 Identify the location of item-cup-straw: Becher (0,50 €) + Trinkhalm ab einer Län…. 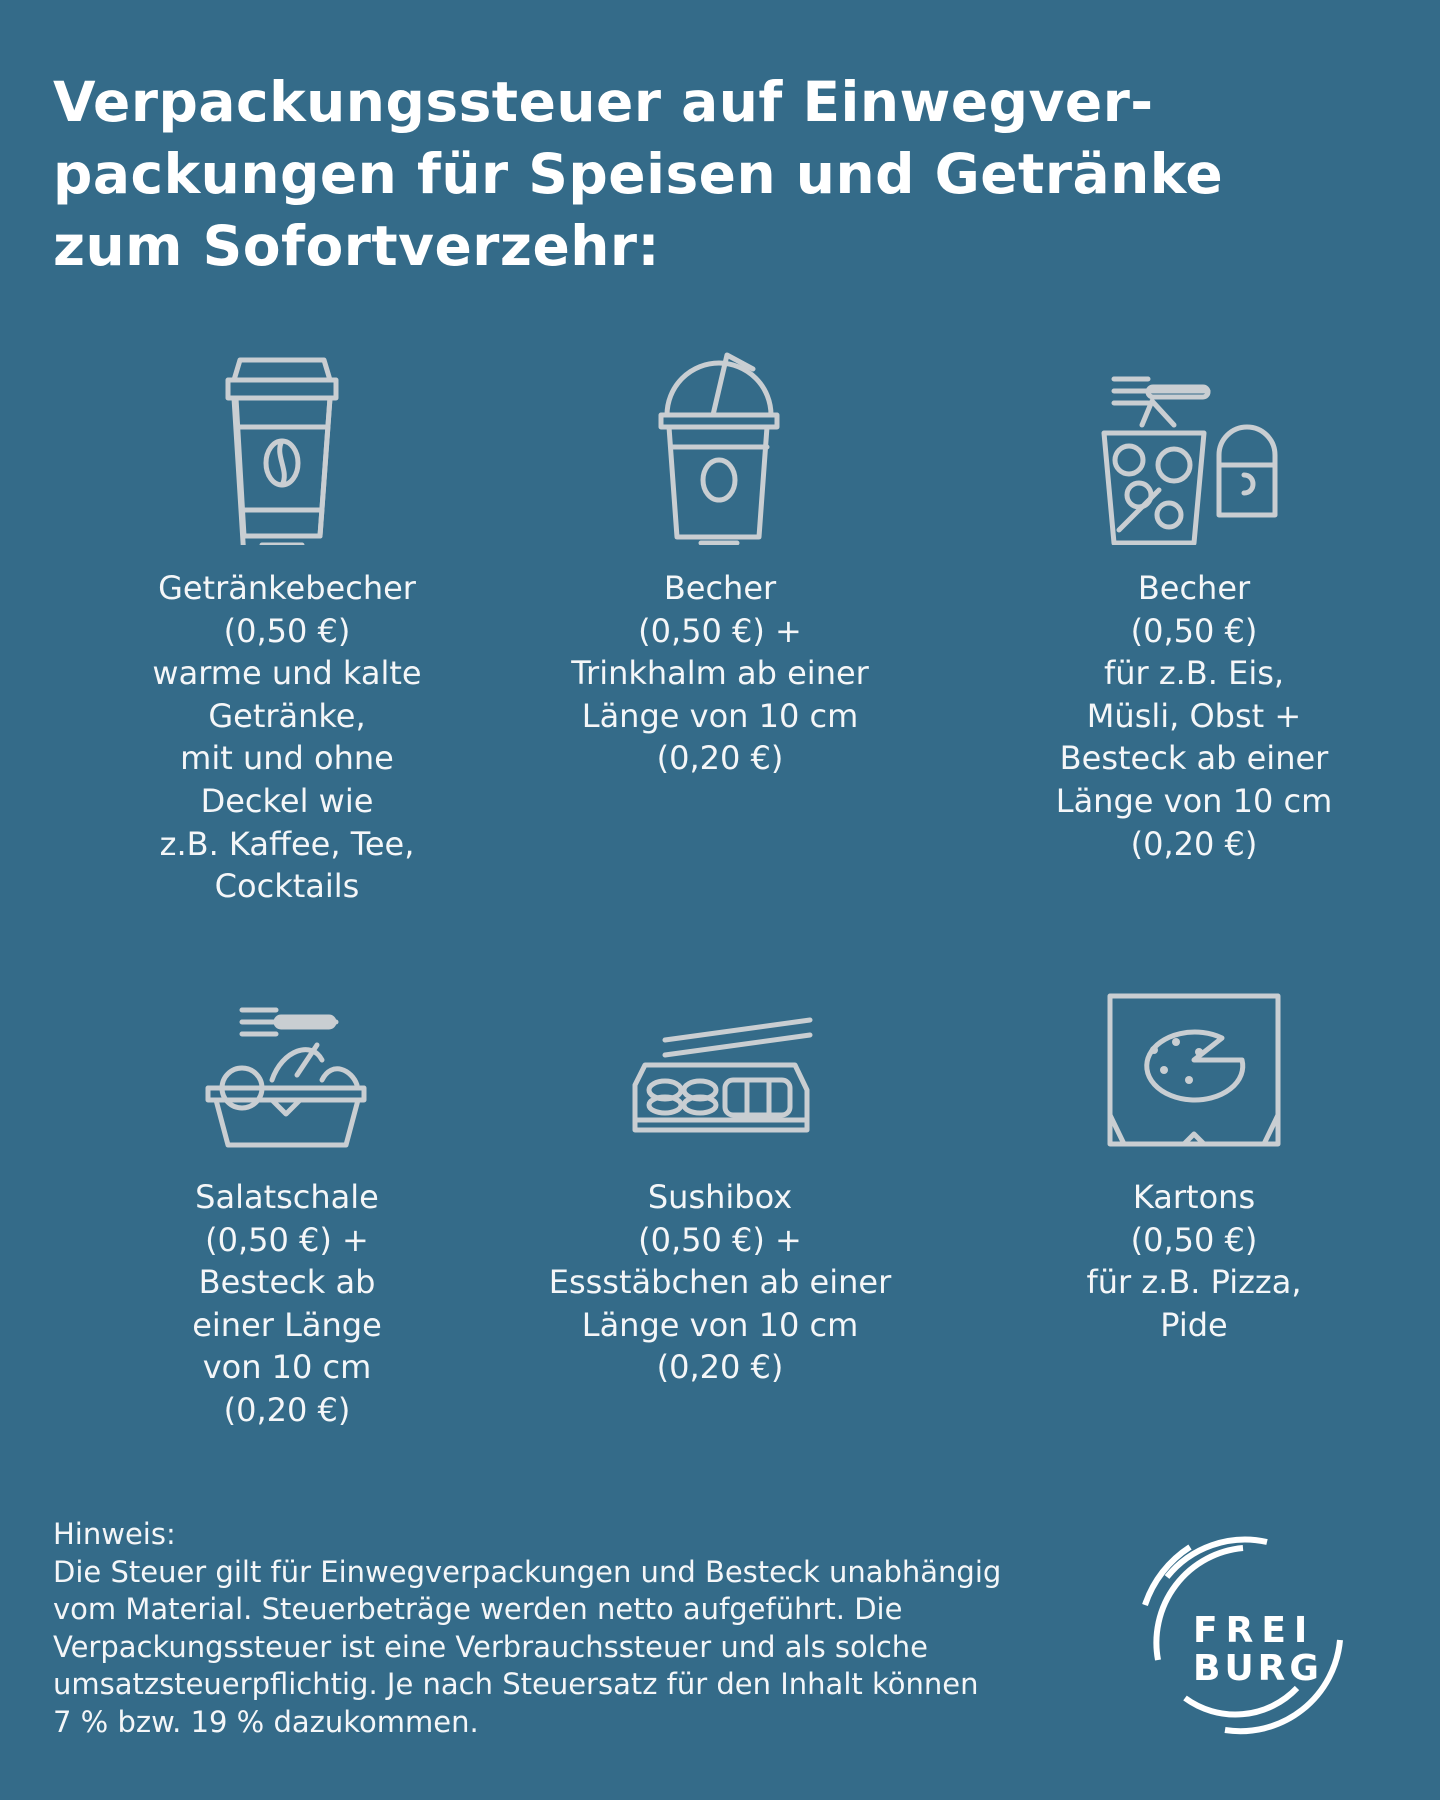
(720, 562).